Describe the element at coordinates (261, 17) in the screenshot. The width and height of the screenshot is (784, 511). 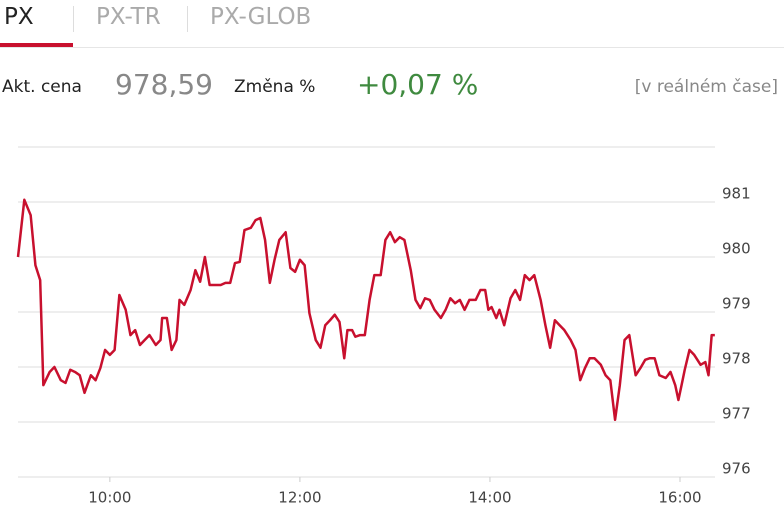
I see `tab: PX-GLOB` at that location.